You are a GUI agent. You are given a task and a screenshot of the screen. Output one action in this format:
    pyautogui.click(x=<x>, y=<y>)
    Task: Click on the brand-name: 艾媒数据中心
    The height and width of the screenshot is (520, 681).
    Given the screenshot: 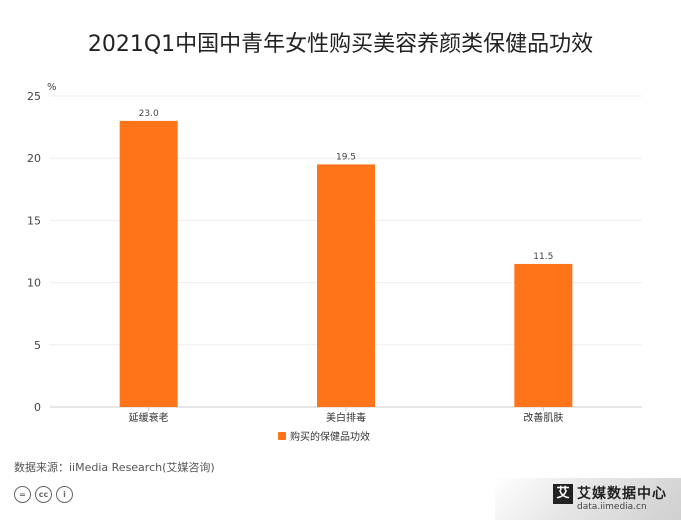 What is the action you would take?
    pyautogui.click(x=622, y=494)
    